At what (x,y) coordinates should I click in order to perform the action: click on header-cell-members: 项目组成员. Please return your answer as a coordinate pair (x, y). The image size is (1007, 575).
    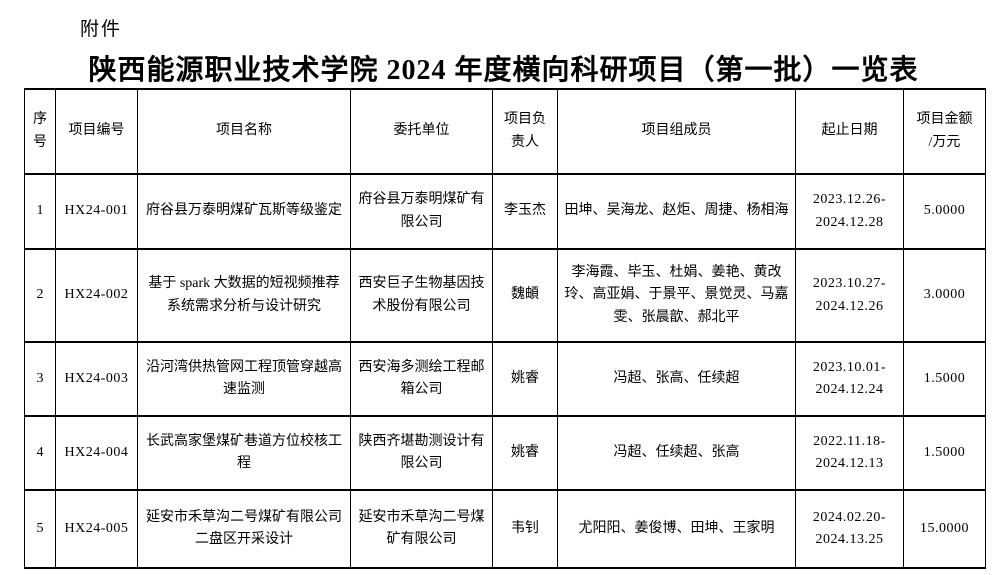
    Looking at the image, I should click on (676, 131).